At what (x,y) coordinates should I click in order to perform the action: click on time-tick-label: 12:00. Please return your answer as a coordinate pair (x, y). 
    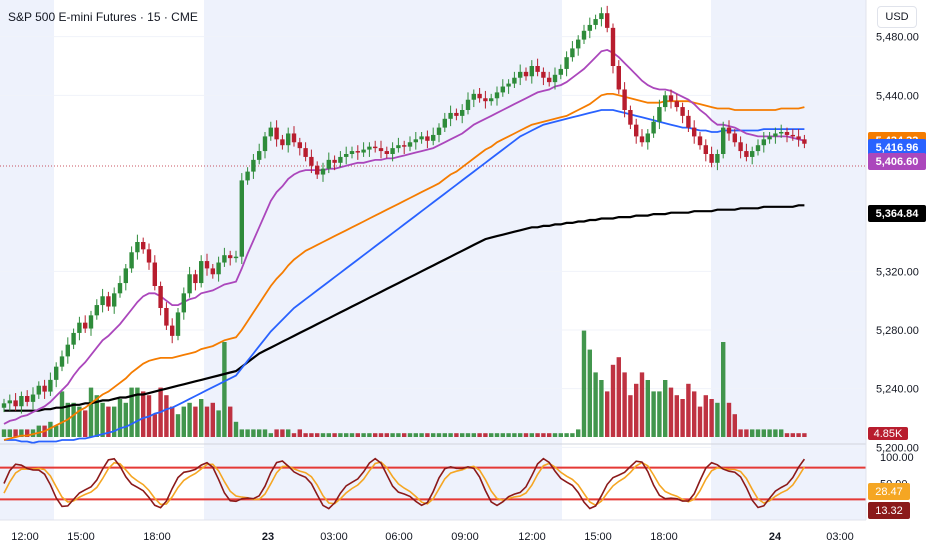
    Looking at the image, I should click on (25, 537).